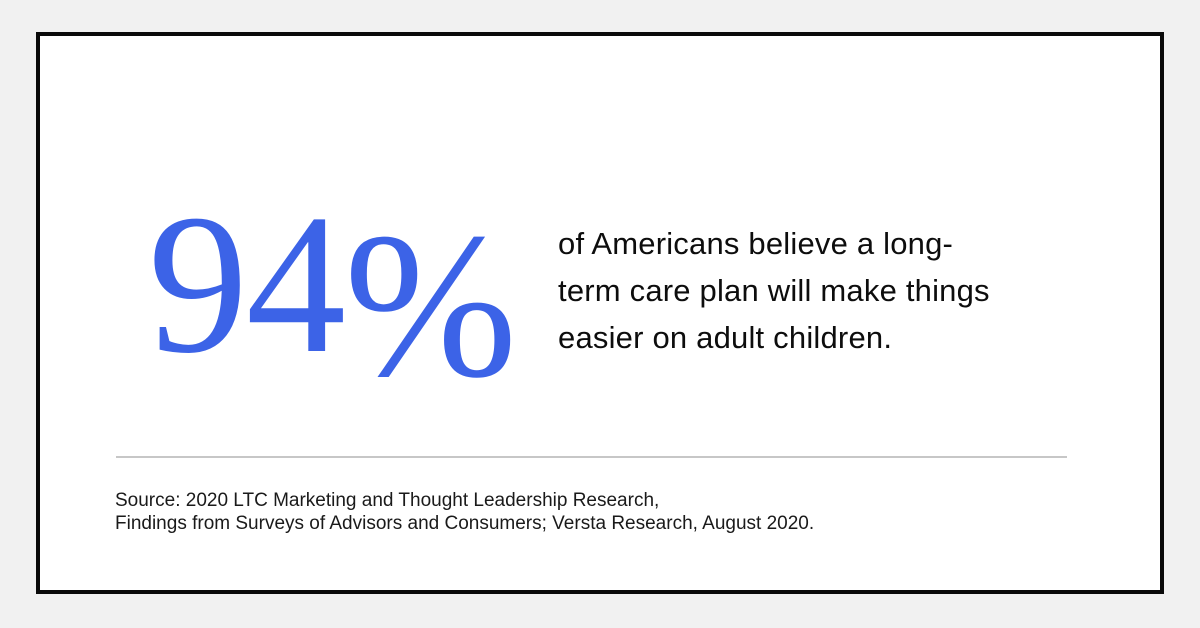 This screenshot has width=1200, height=628. What do you see at coordinates (431, 305) in the screenshot?
I see `percent-sign: %` at bounding box center [431, 305].